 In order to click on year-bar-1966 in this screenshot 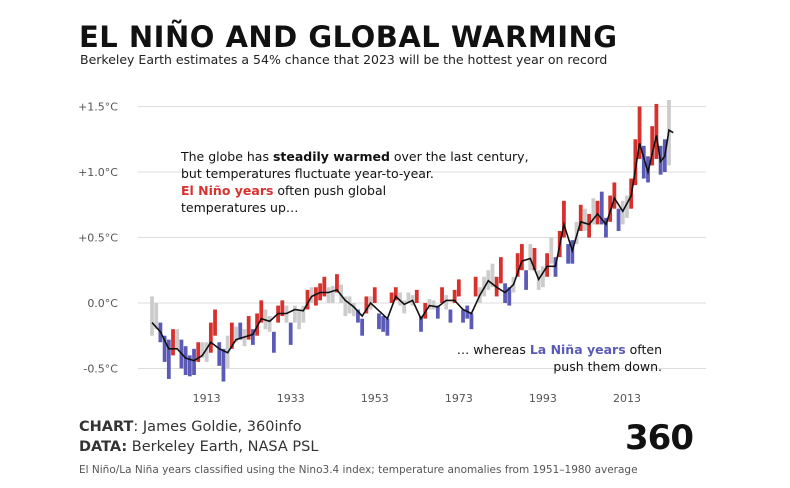, I will do `click(429, 304)`.